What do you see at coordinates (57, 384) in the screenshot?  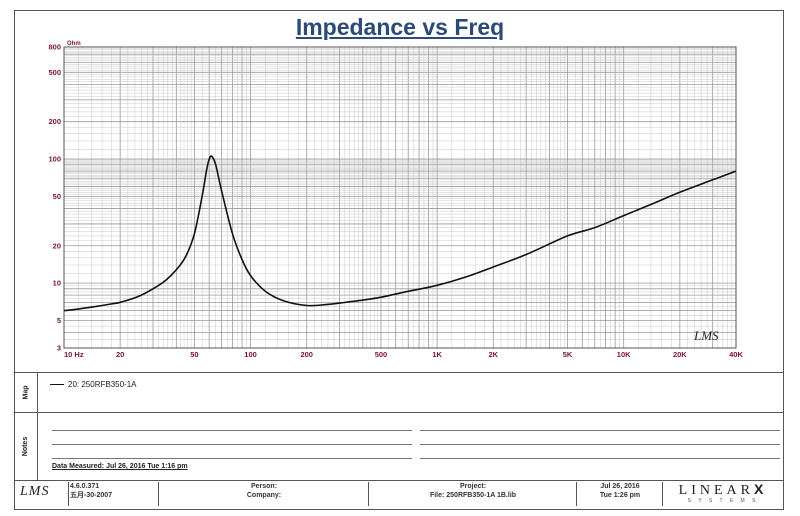 I see `legend-swatch` at bounding box center [57, 384].